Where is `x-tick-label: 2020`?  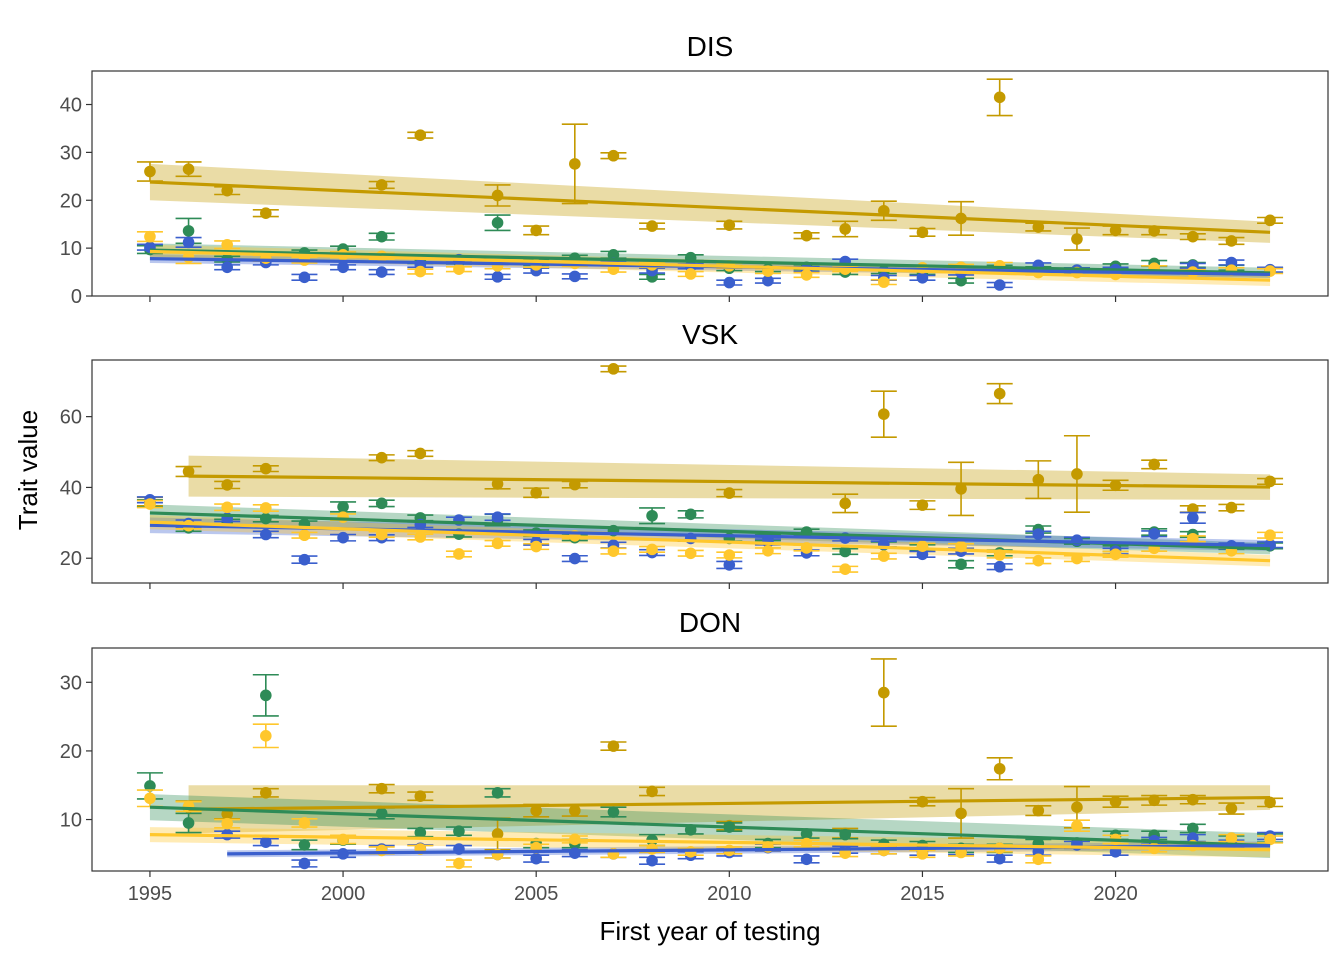 x-tick-label: 2020 is located at coordinates (1115, 894).